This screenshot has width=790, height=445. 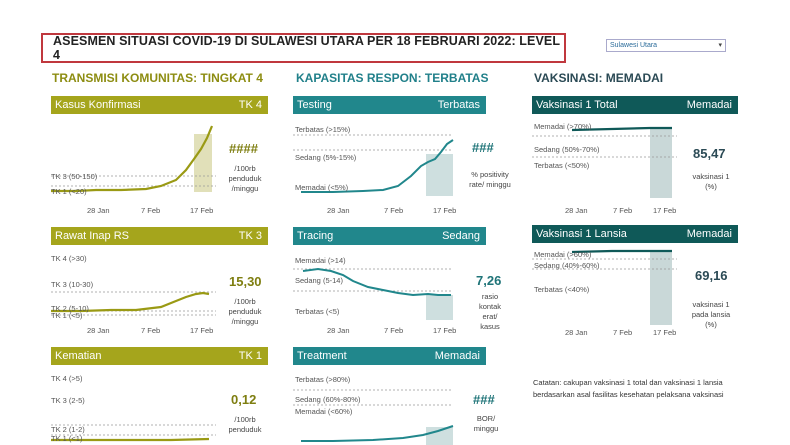 What do you see at coordinates (711, 314) in the screenshot?
I see `vakslansia-unit-line: pada lansia` at bounding box center [711, 314].